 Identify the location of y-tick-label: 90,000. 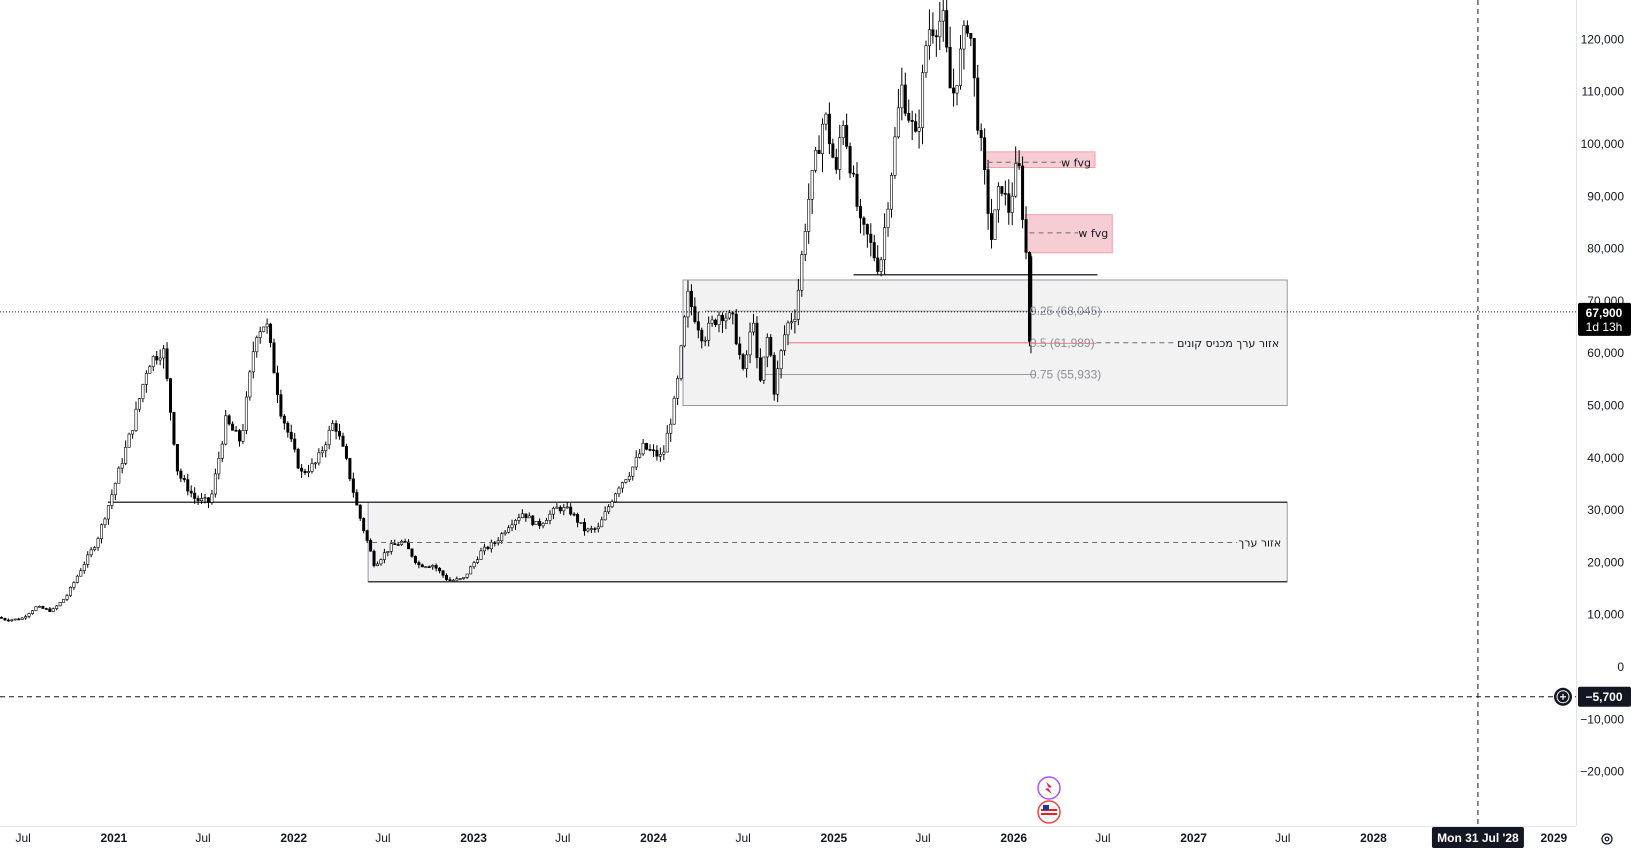
(1605, 196).